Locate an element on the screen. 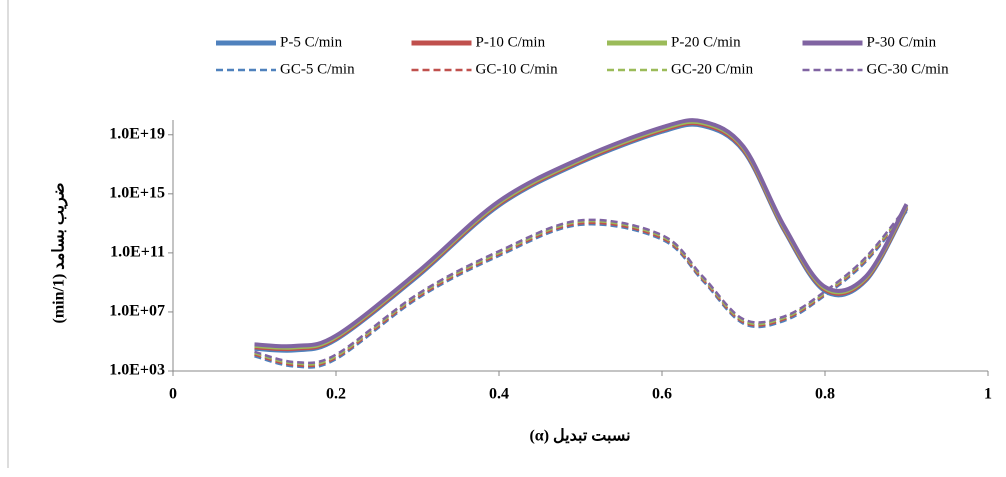 Image resolution: width=1006 pixels, height=477 pixels. legend-label: GC-20 C/min is located at coordinates (712, 69).